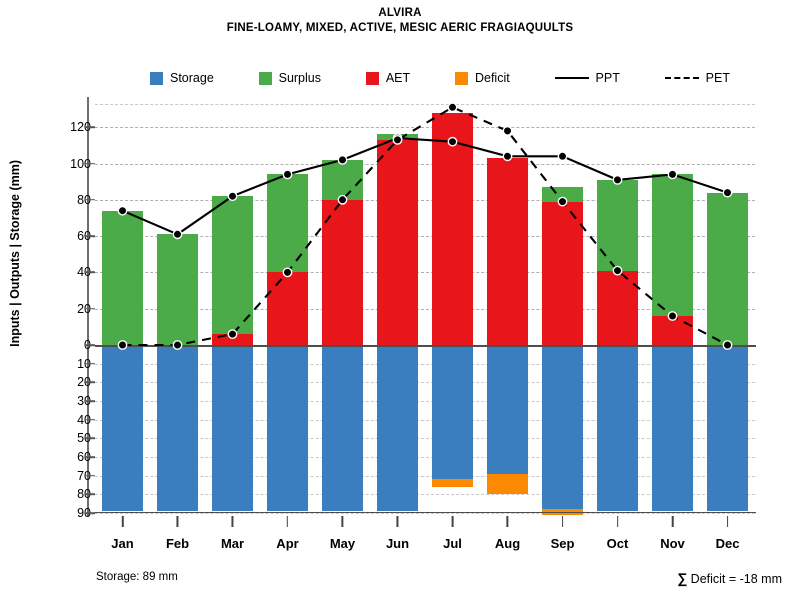 Image resolution: width=800 pixels, height=600 pixels. Describe the element at coordinates (397, 543) in the screenshot. I see `x-tick-label: Jun` at that location.